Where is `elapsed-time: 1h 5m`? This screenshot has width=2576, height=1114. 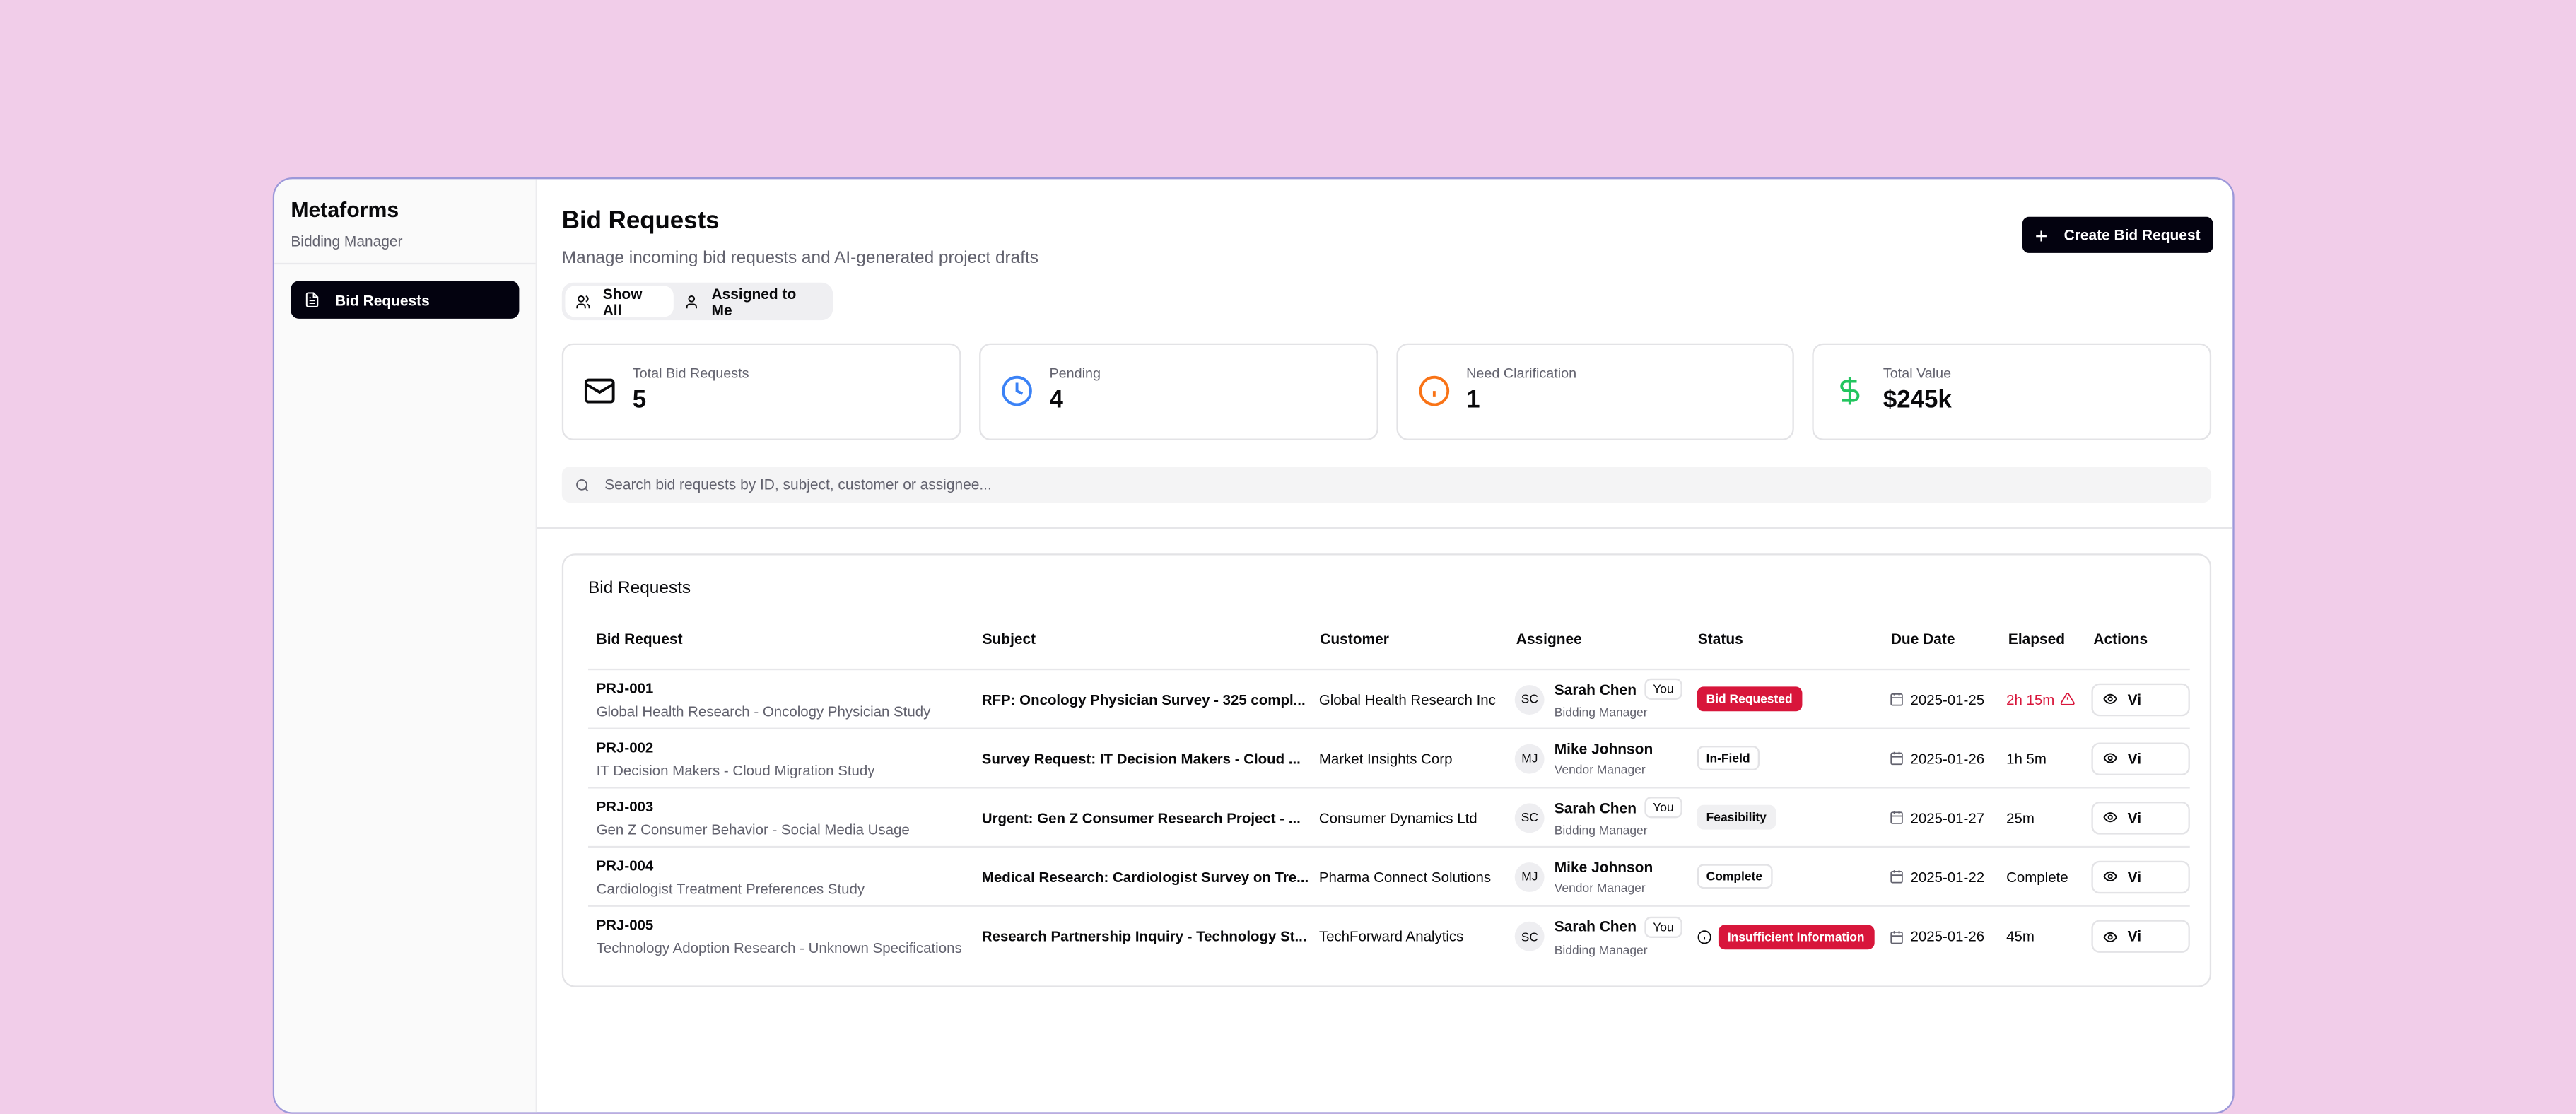
elapsed-time: 1h 5m is located at coordinates (2027, 758).